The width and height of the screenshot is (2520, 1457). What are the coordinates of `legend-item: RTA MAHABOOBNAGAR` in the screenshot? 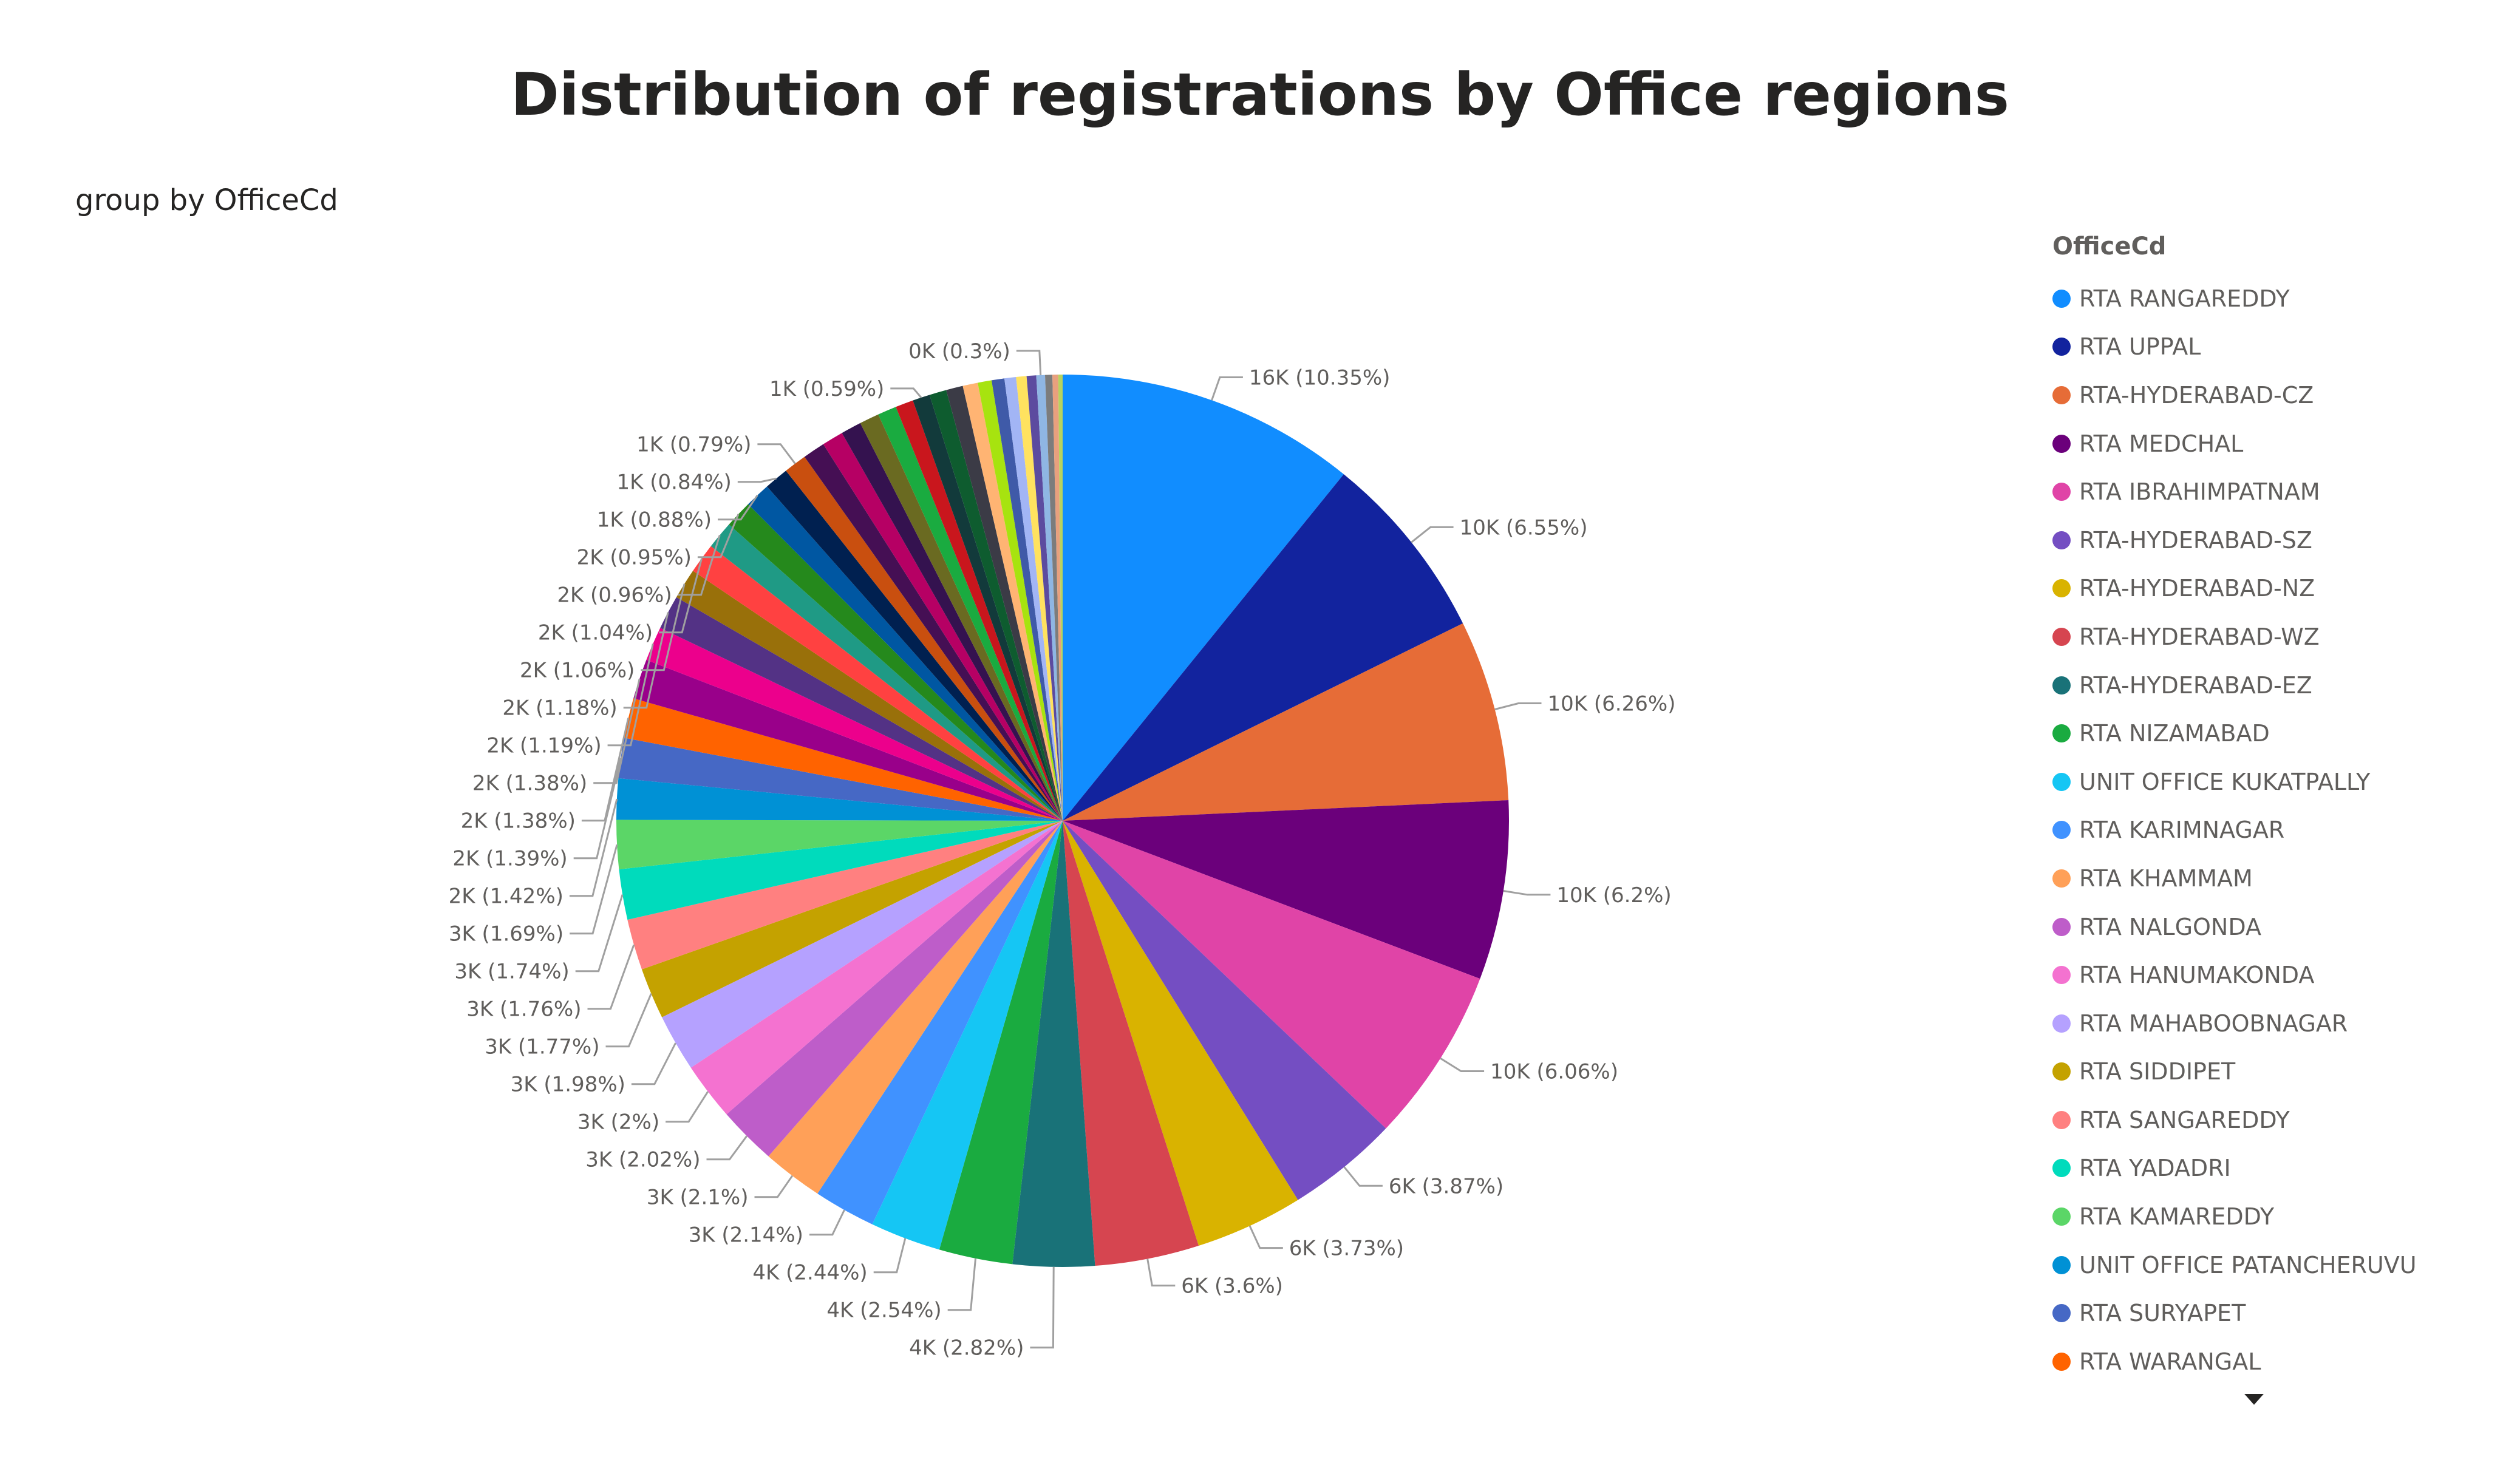 It's located at (2271, 1023).